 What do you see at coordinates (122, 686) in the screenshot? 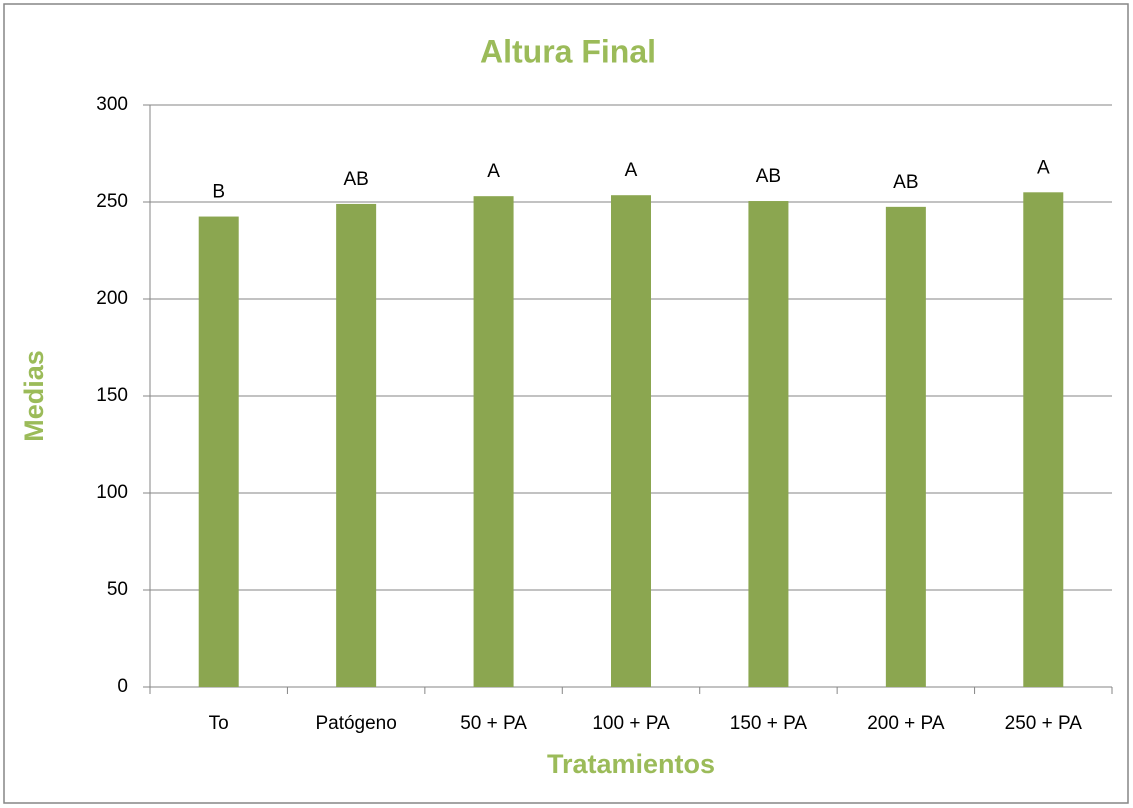
I see `y-tick-label: 0` at bounding box center [122, 686].